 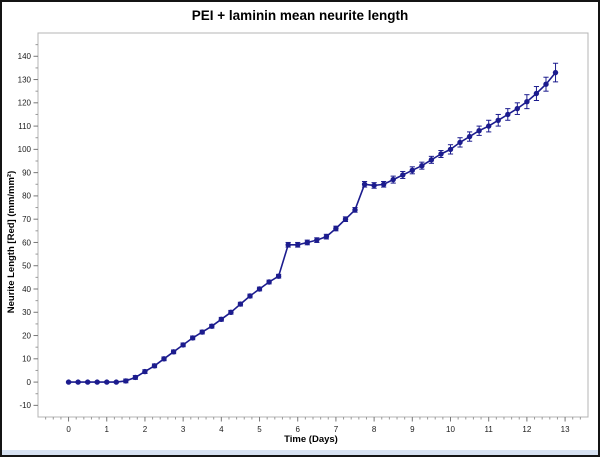 I want to click on y-tick-label: 40, so click(x=26, y=289).